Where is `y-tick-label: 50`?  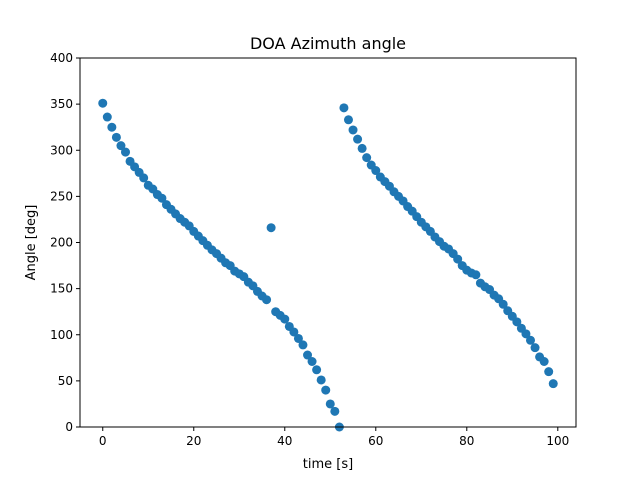
y-tick-label: 50 is located at coordinates (65, 381).